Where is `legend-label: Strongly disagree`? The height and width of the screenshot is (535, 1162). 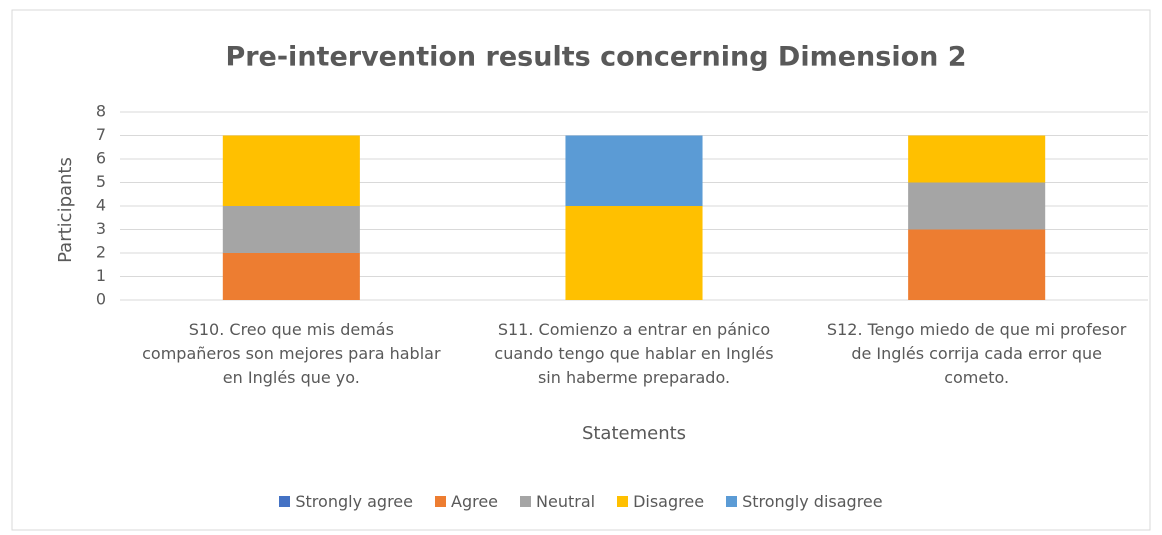 legend-label: Strongly disagree is located at coordinates (812, 501).